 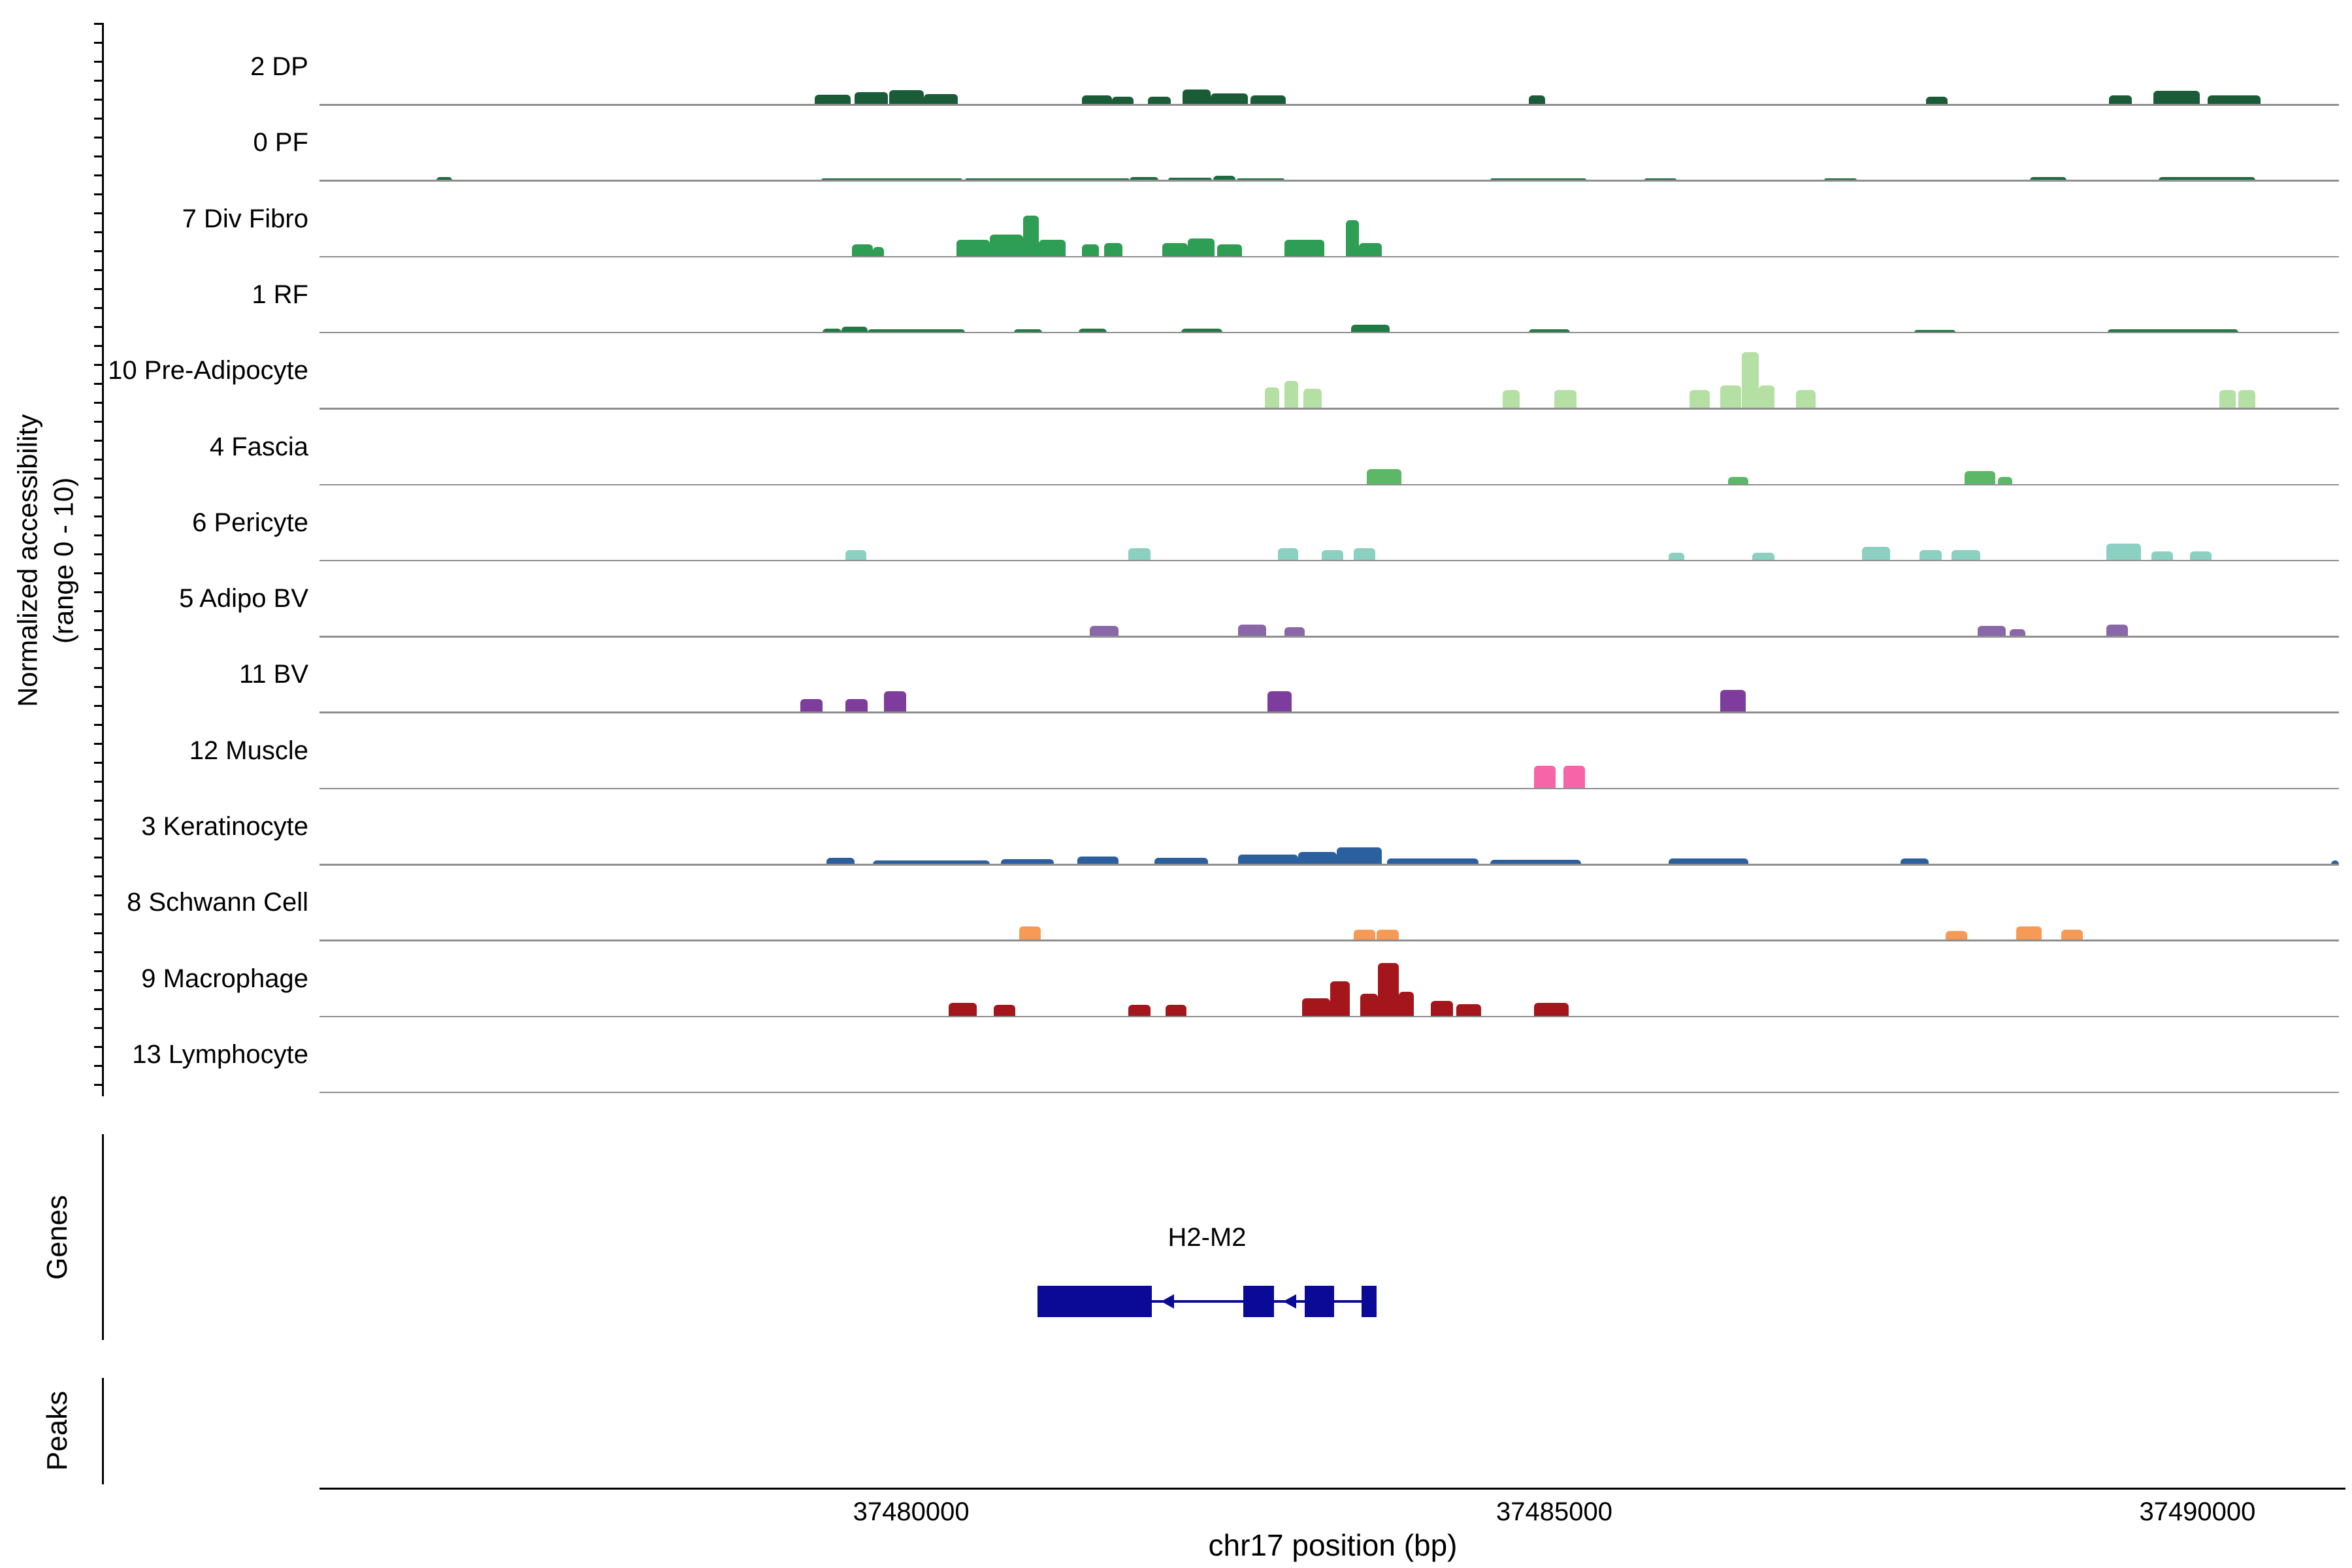 What do you see at coordinates (1554, 1511) in the screenshot?
I see `x-tick-label-37485000: 37485000` at bounding box center [1554, 1511].